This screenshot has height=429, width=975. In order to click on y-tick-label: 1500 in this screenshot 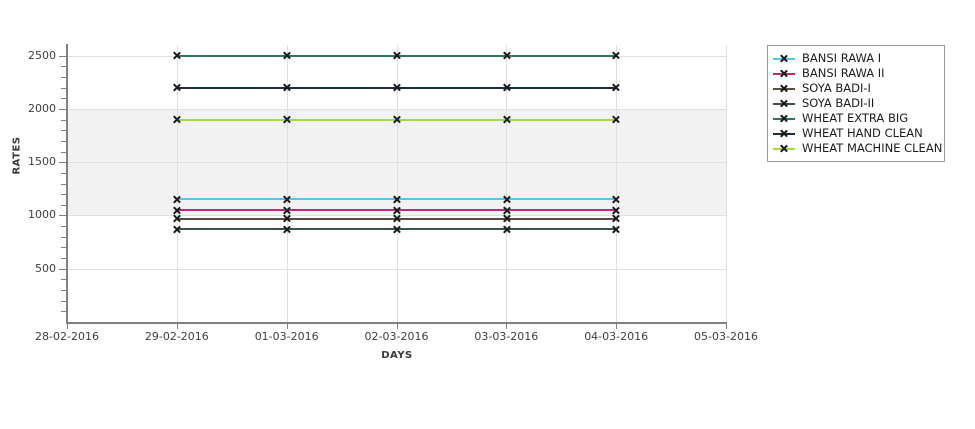, I will do `click(42, 162)`.